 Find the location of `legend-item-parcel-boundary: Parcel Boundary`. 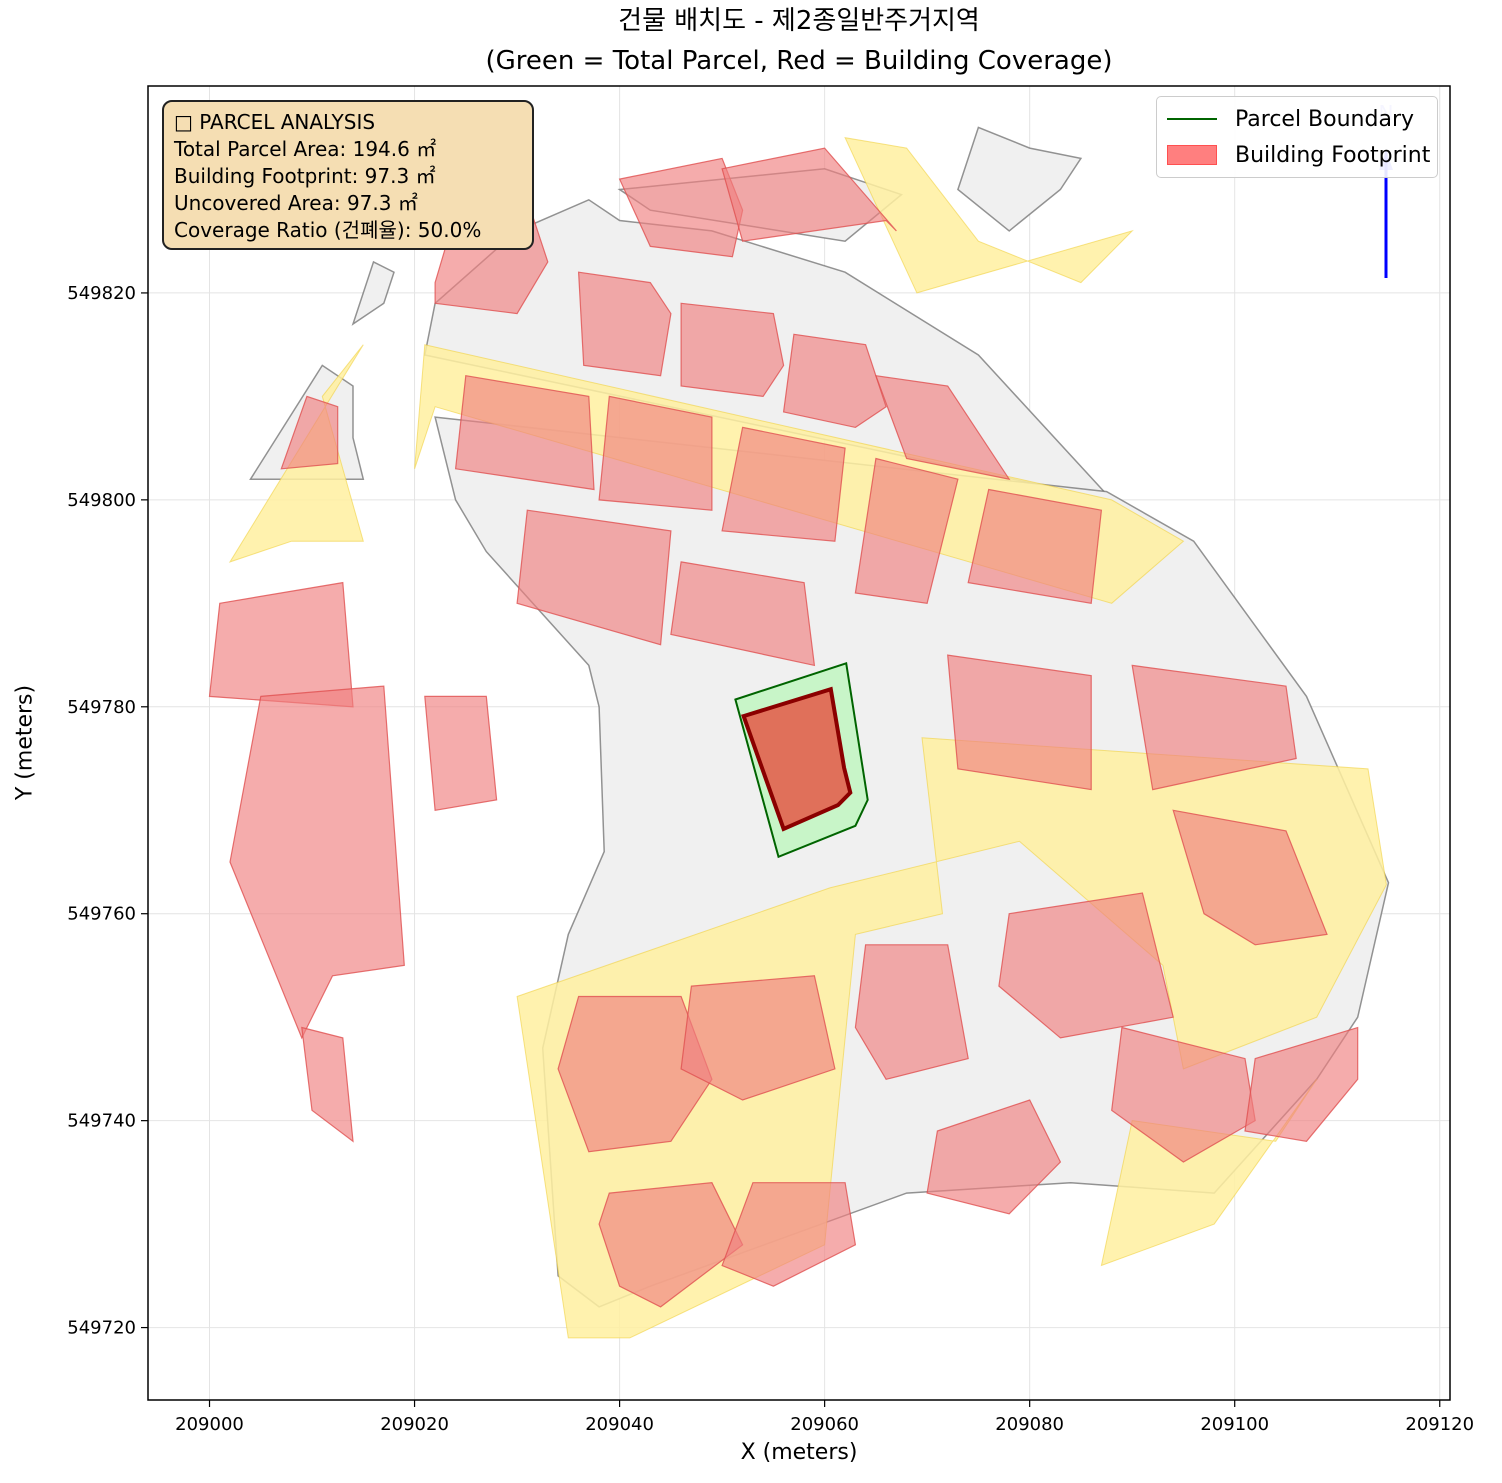

legend-item-parcel-boundary: Parcel Boundary is located at coordinates (1290, 119).